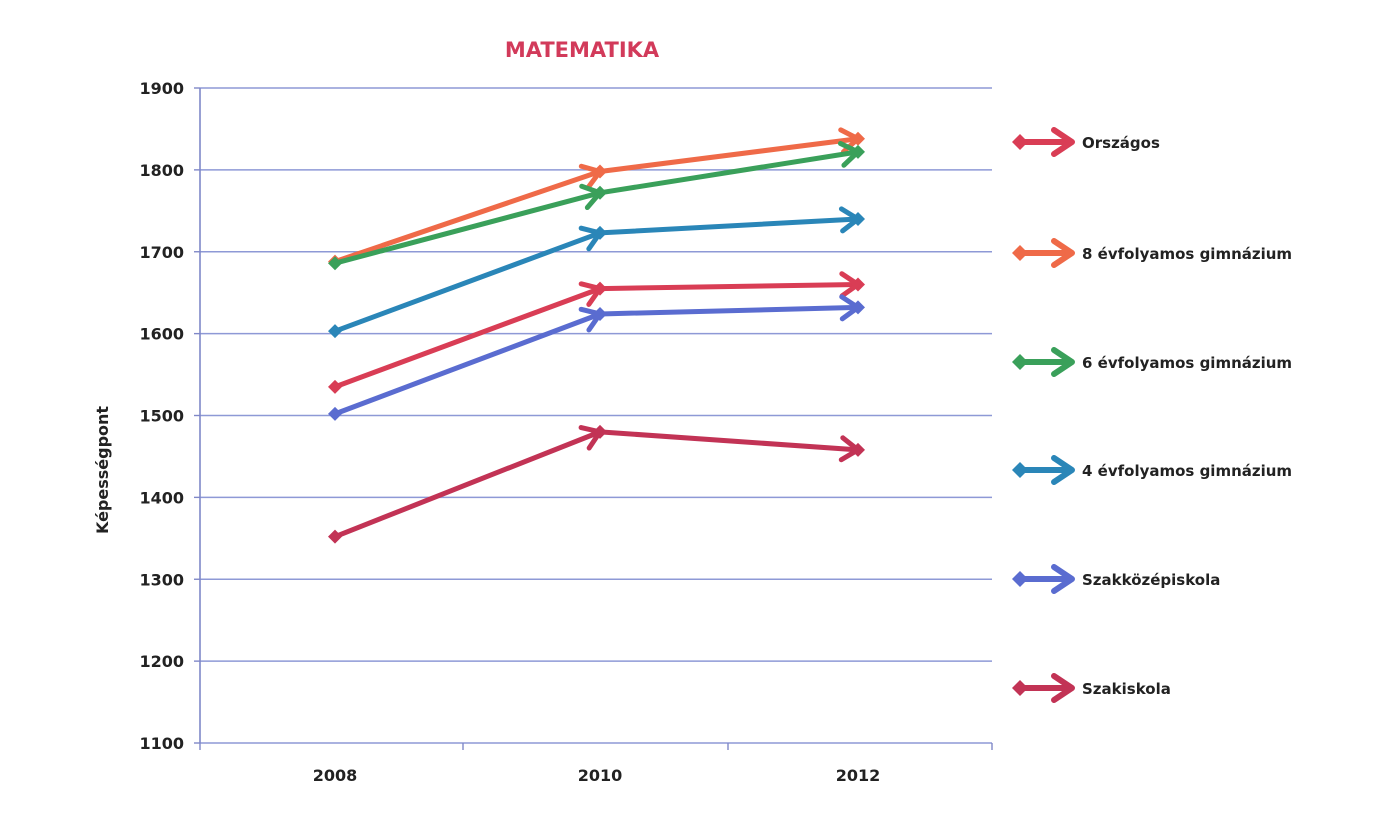  Describe the element at coordinates (161, 334) in the screenshot. I see `y-tick-label: 1600` at that location.